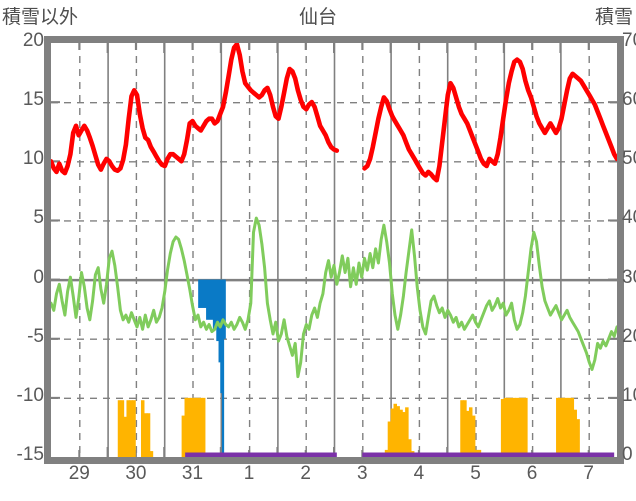 The image size is (636, 501). What do you see at coordinates (588, 473) in the screenshot?
I see `x-axis-tick-label: 7` at bounding box center [588, 473].